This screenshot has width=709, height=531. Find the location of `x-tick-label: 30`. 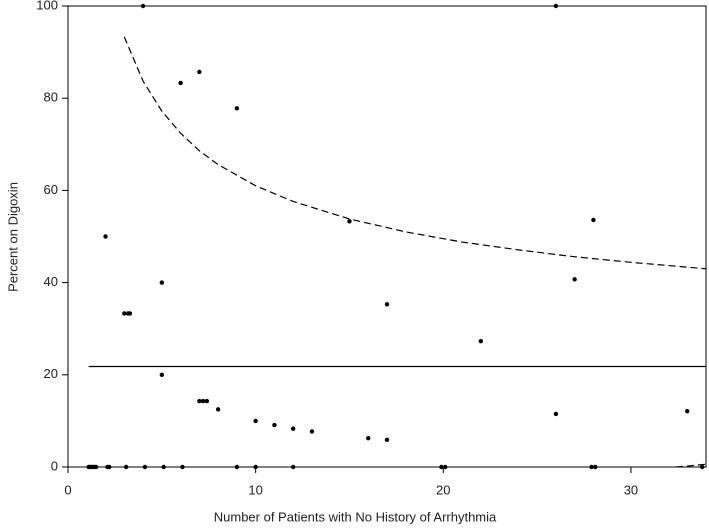

x-tick-label: 30 is located at coordinates (631, 489).